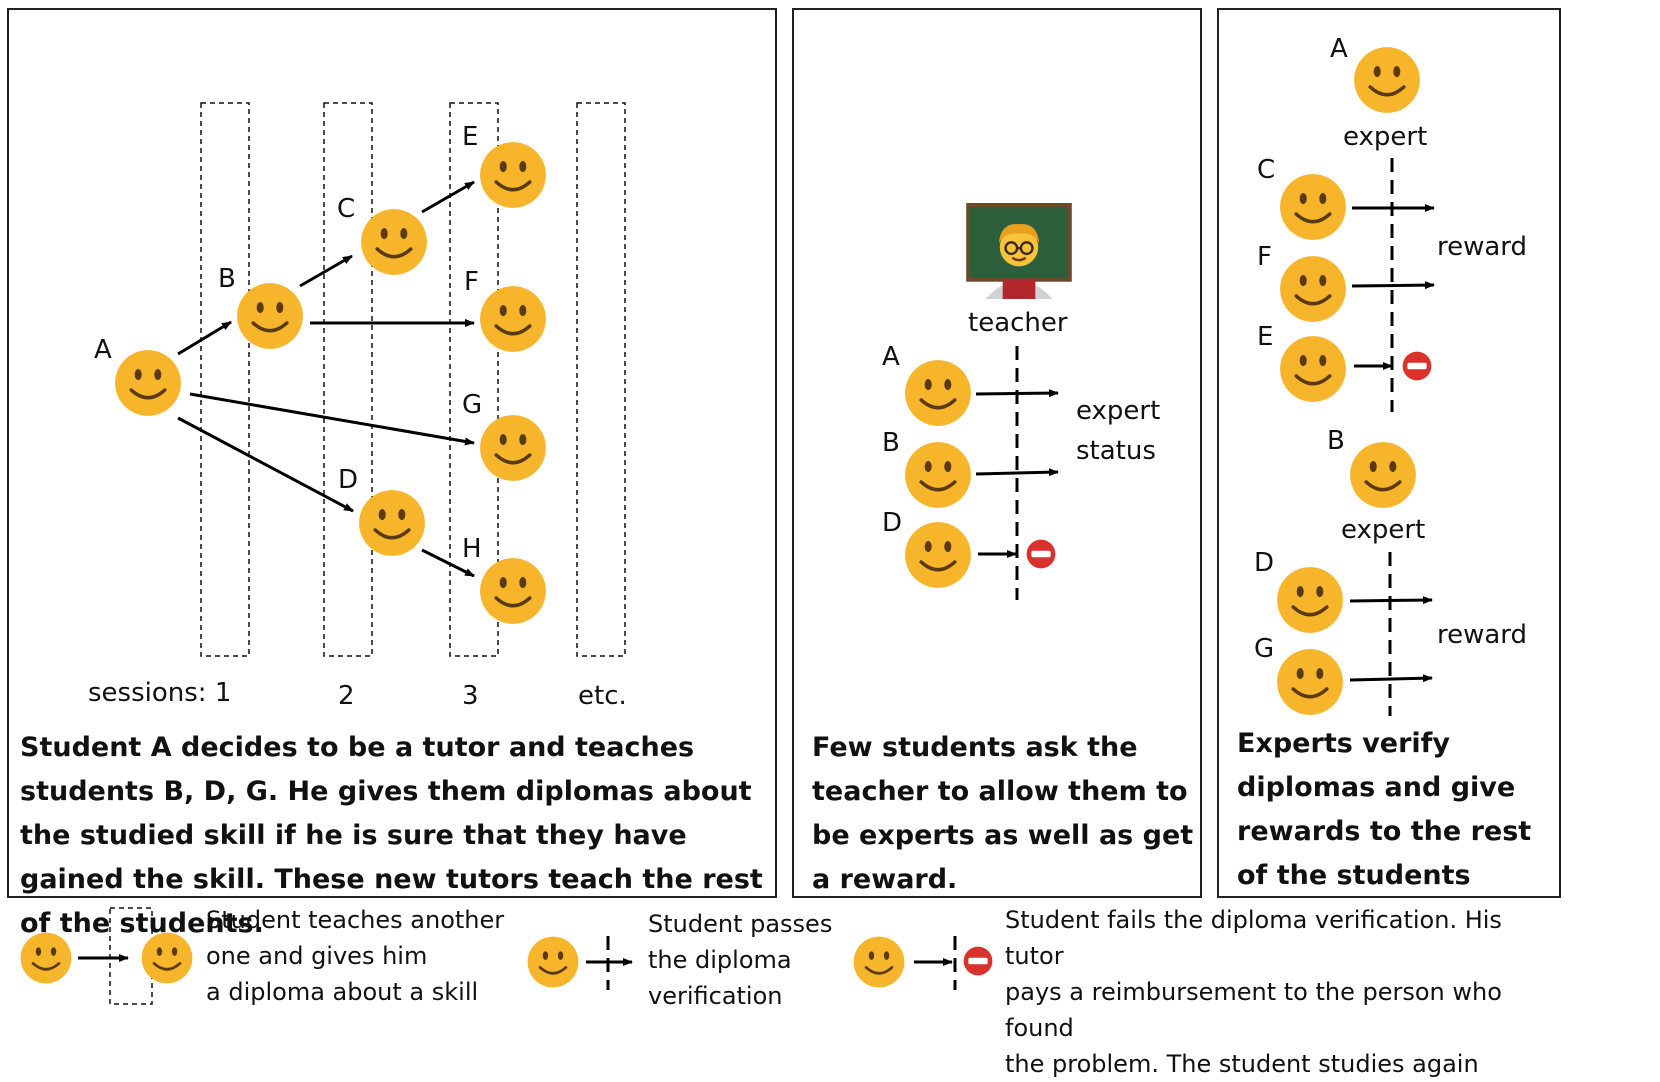 The width and height of the screenshot is (1660, 1082). What do you see at coordinates (892, 523) in the screenshot?
I see `teacher-student-label-d: D` at bounding box center [892, 523].